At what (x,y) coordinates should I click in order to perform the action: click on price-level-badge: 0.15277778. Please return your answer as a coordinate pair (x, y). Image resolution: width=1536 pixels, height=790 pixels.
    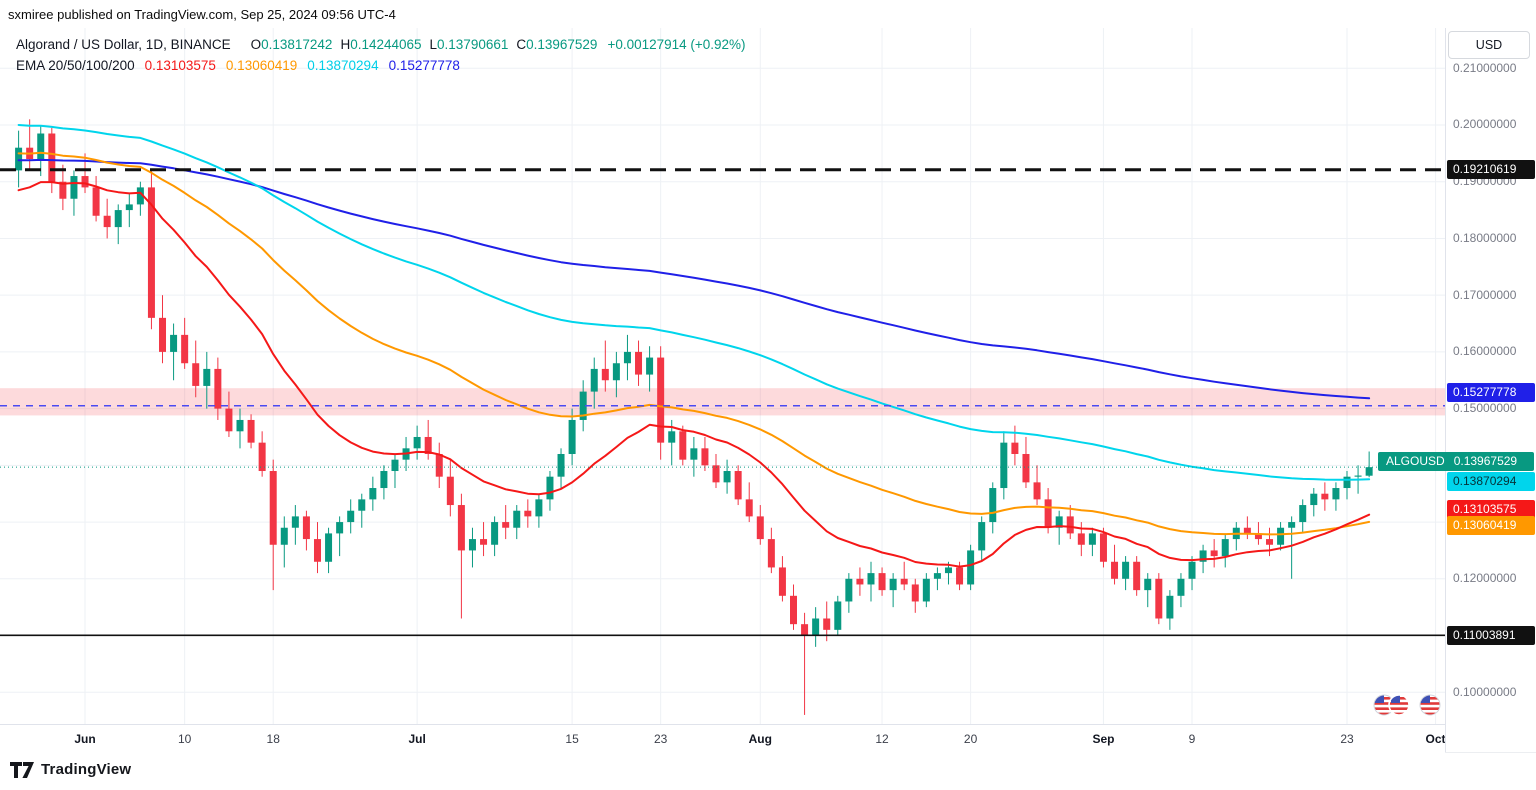
    Looking at the image, I should click on (1491, 393).